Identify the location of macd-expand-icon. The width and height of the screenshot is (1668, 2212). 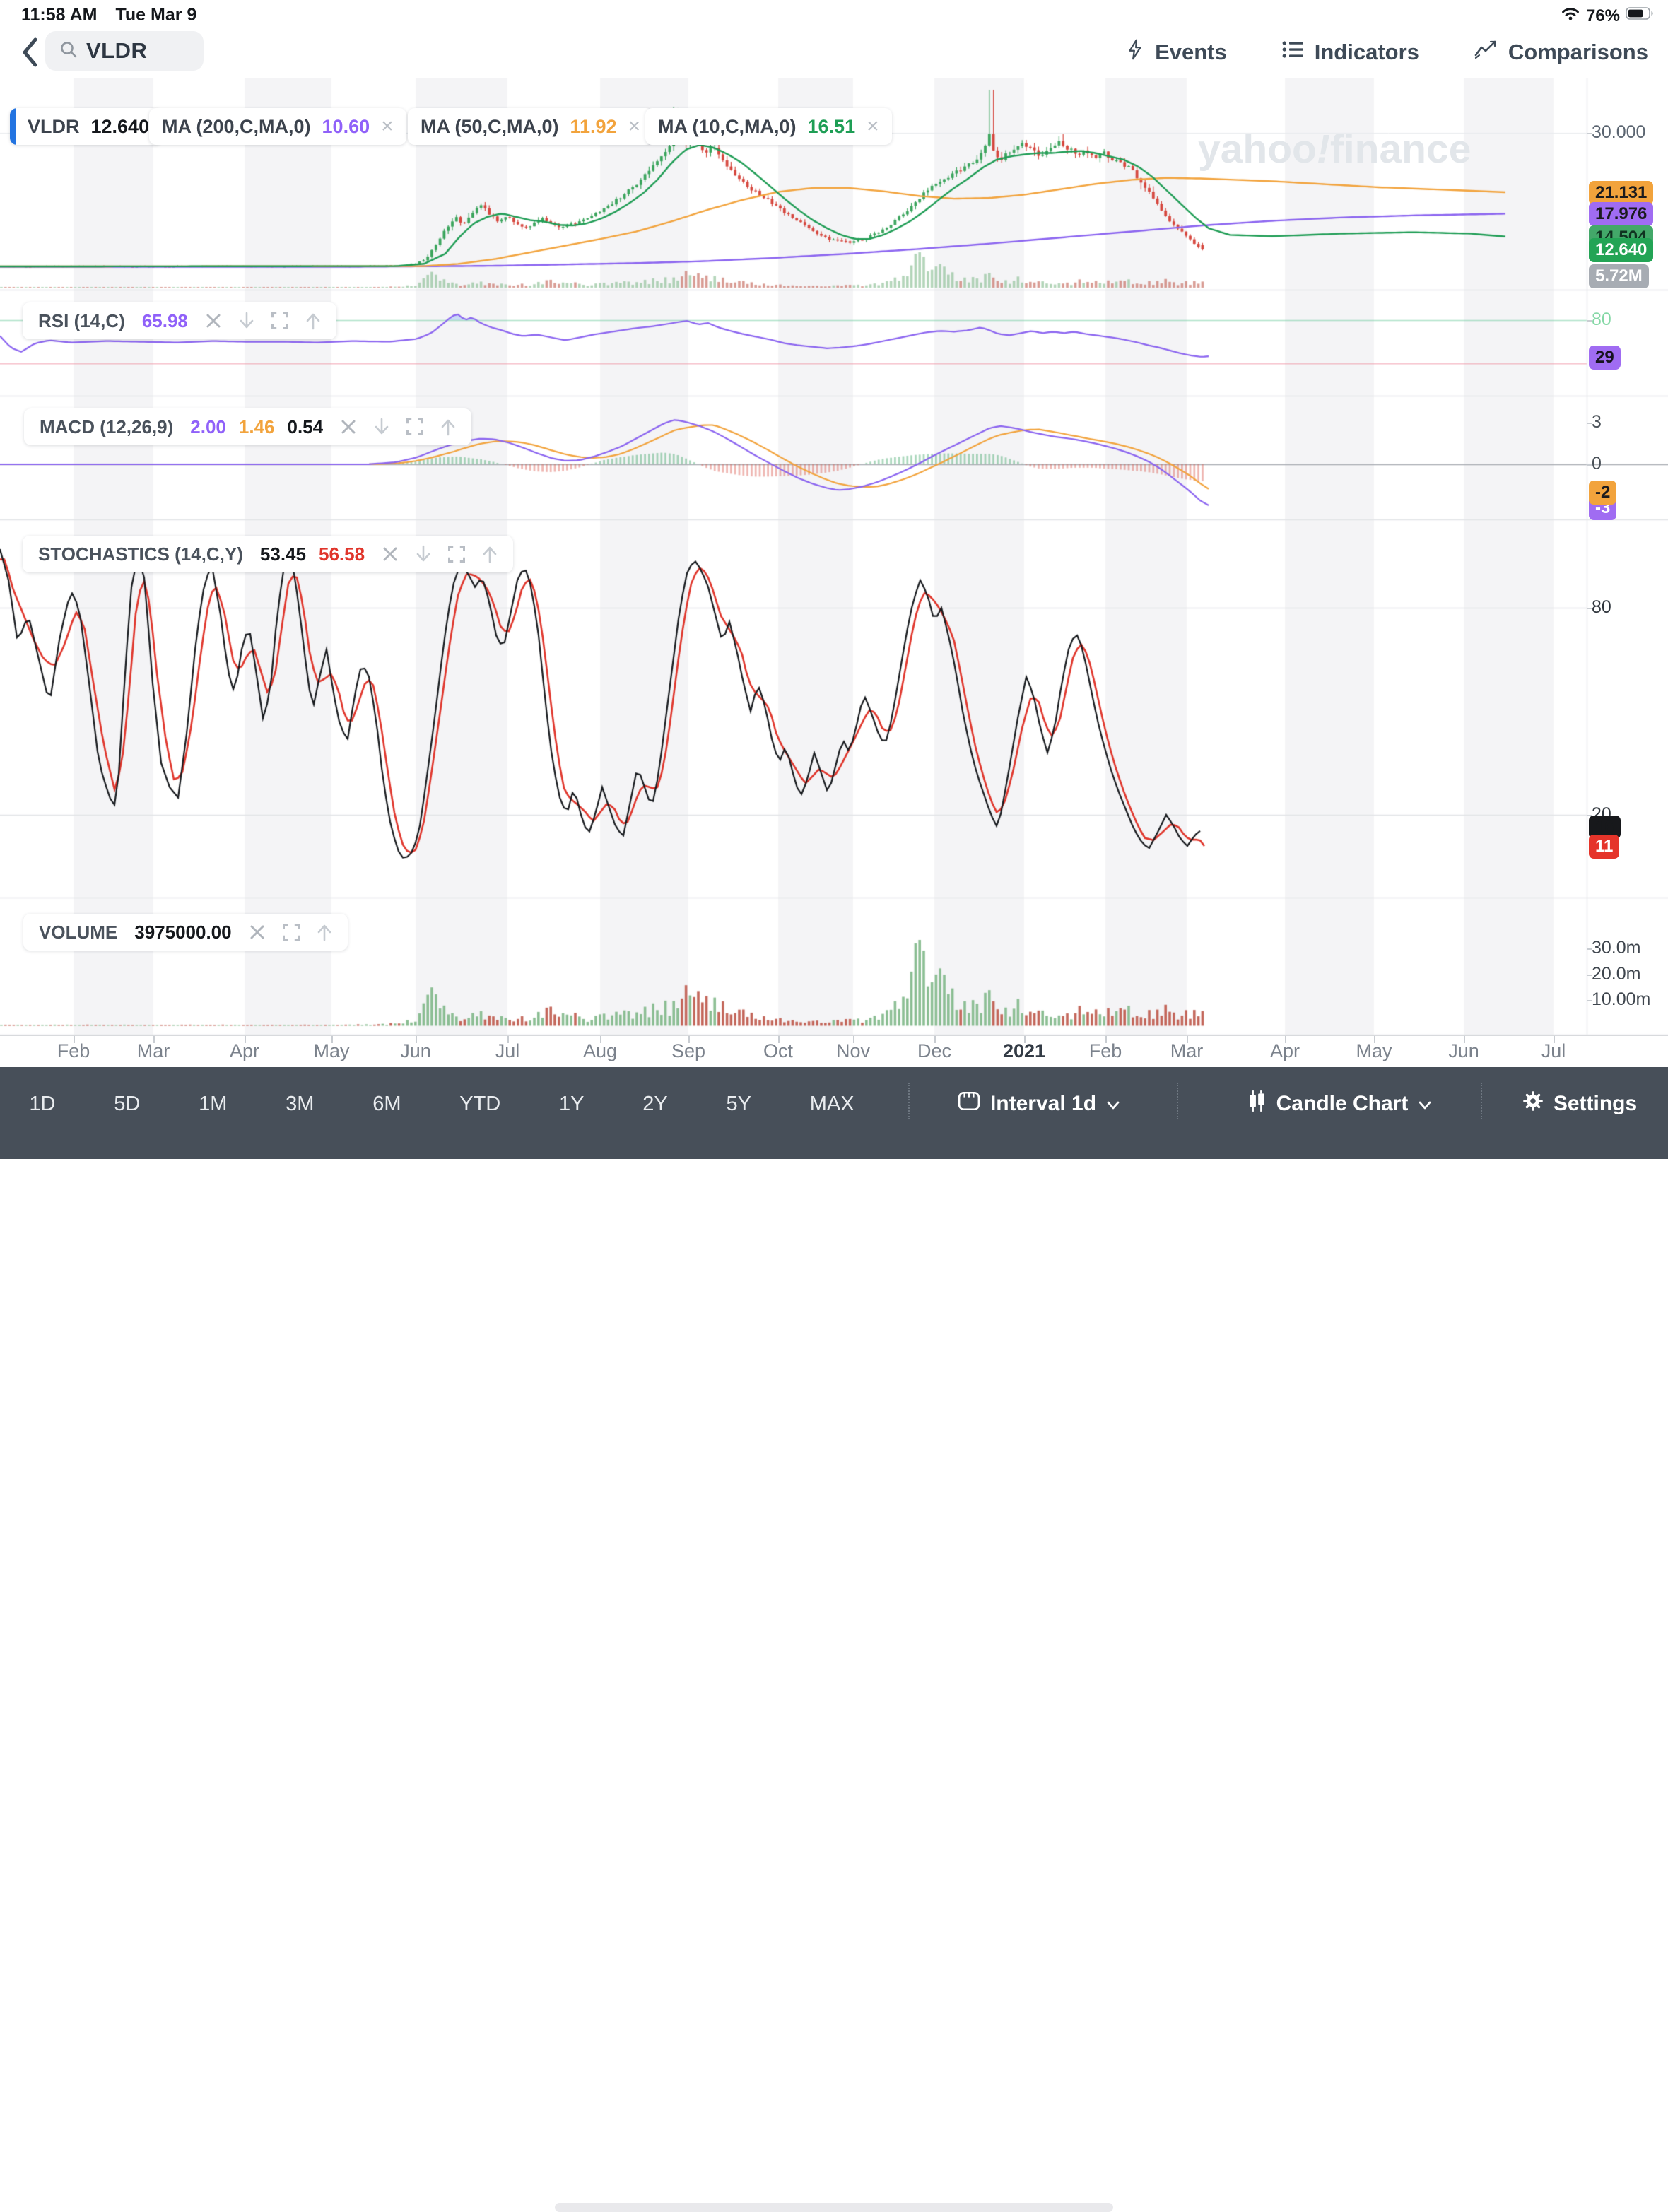
(415, 426).